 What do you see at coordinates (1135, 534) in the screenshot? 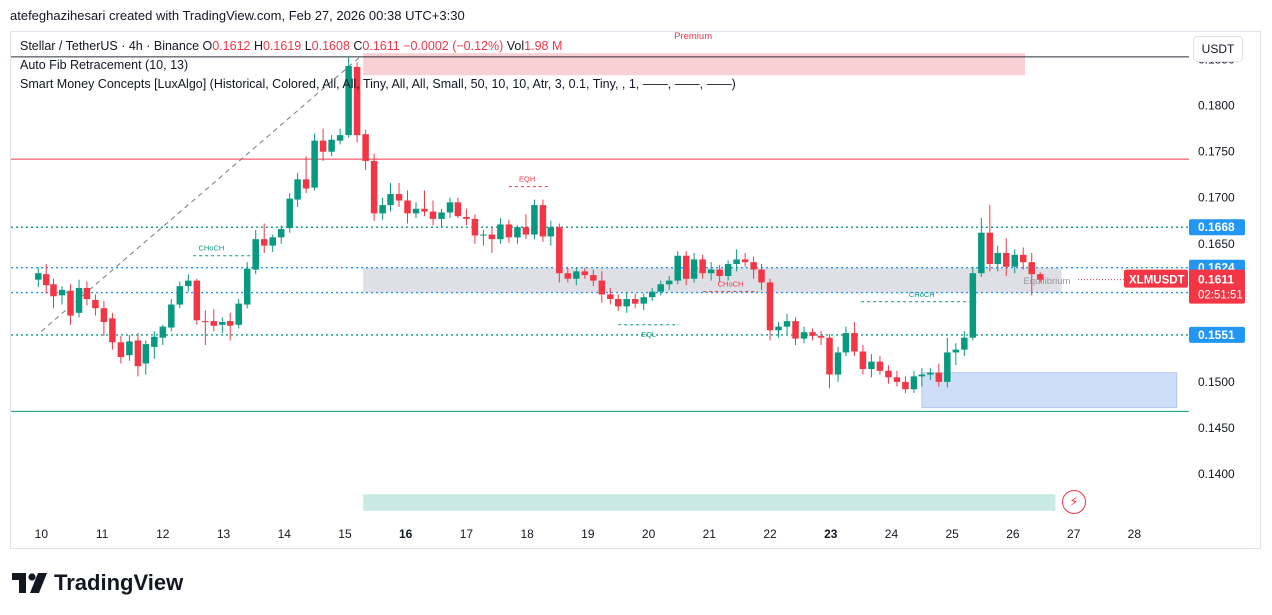
I see `time-tick-28: 28` at bounding box center [1135, 534].